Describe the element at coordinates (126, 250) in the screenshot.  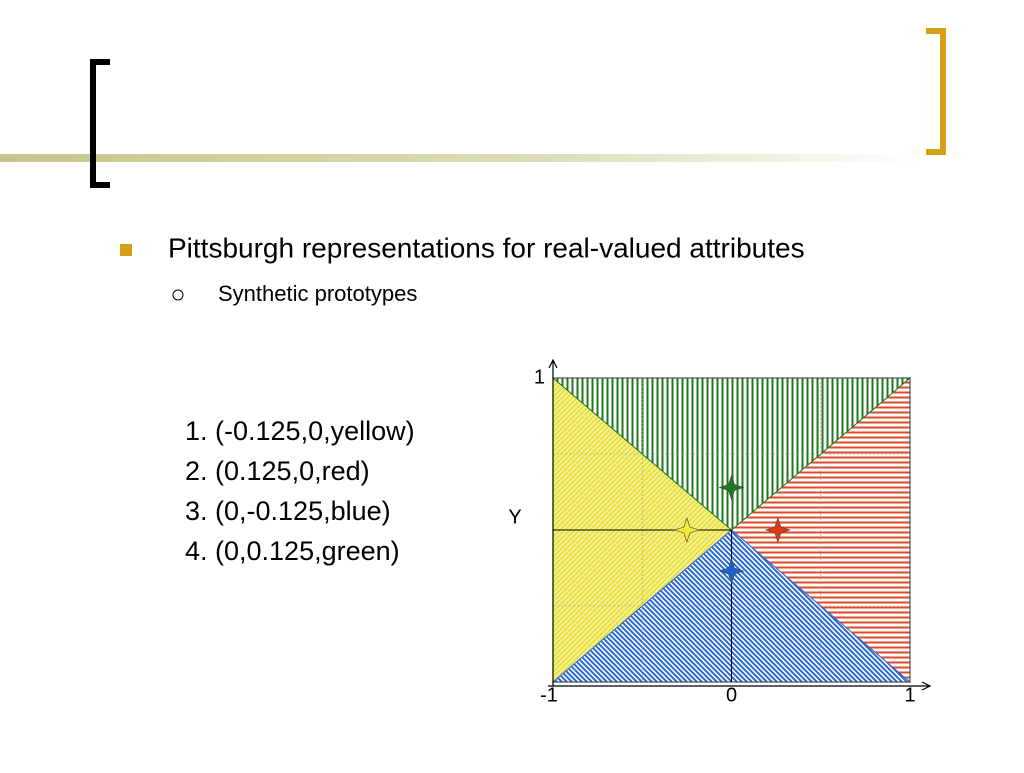
I see `bullet` at that location.